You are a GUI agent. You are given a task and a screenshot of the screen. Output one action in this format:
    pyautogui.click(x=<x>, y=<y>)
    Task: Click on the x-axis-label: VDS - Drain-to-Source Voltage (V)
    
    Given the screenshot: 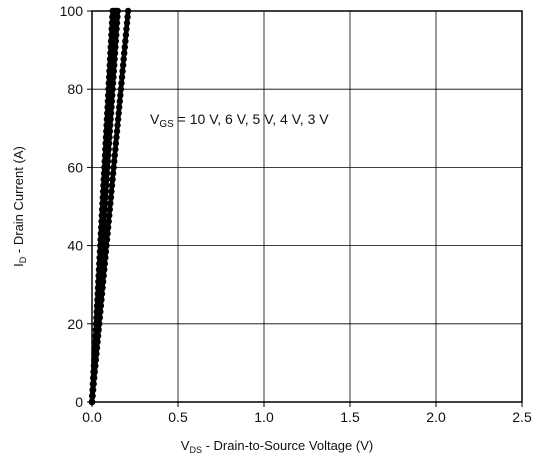 What is the action you would take?
    pyautogui.click(x=277, y=446)
    